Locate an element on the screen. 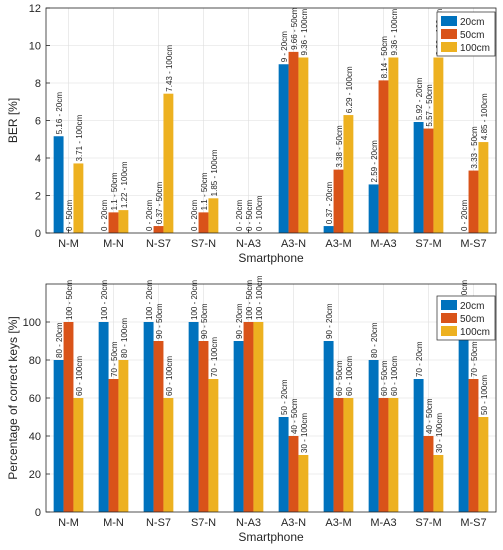 This screenshot has height=550, width=503. x-tick-label: N-S7 is located at coordinates (158, 244).